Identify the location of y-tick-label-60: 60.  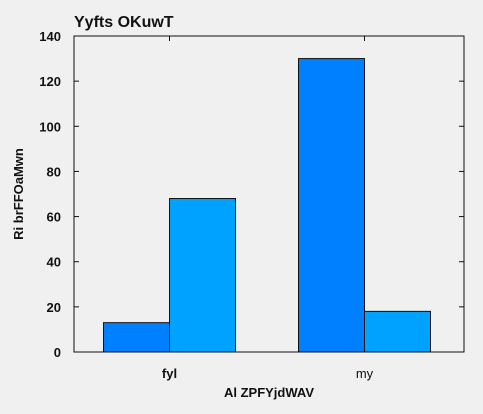
(54, 217).